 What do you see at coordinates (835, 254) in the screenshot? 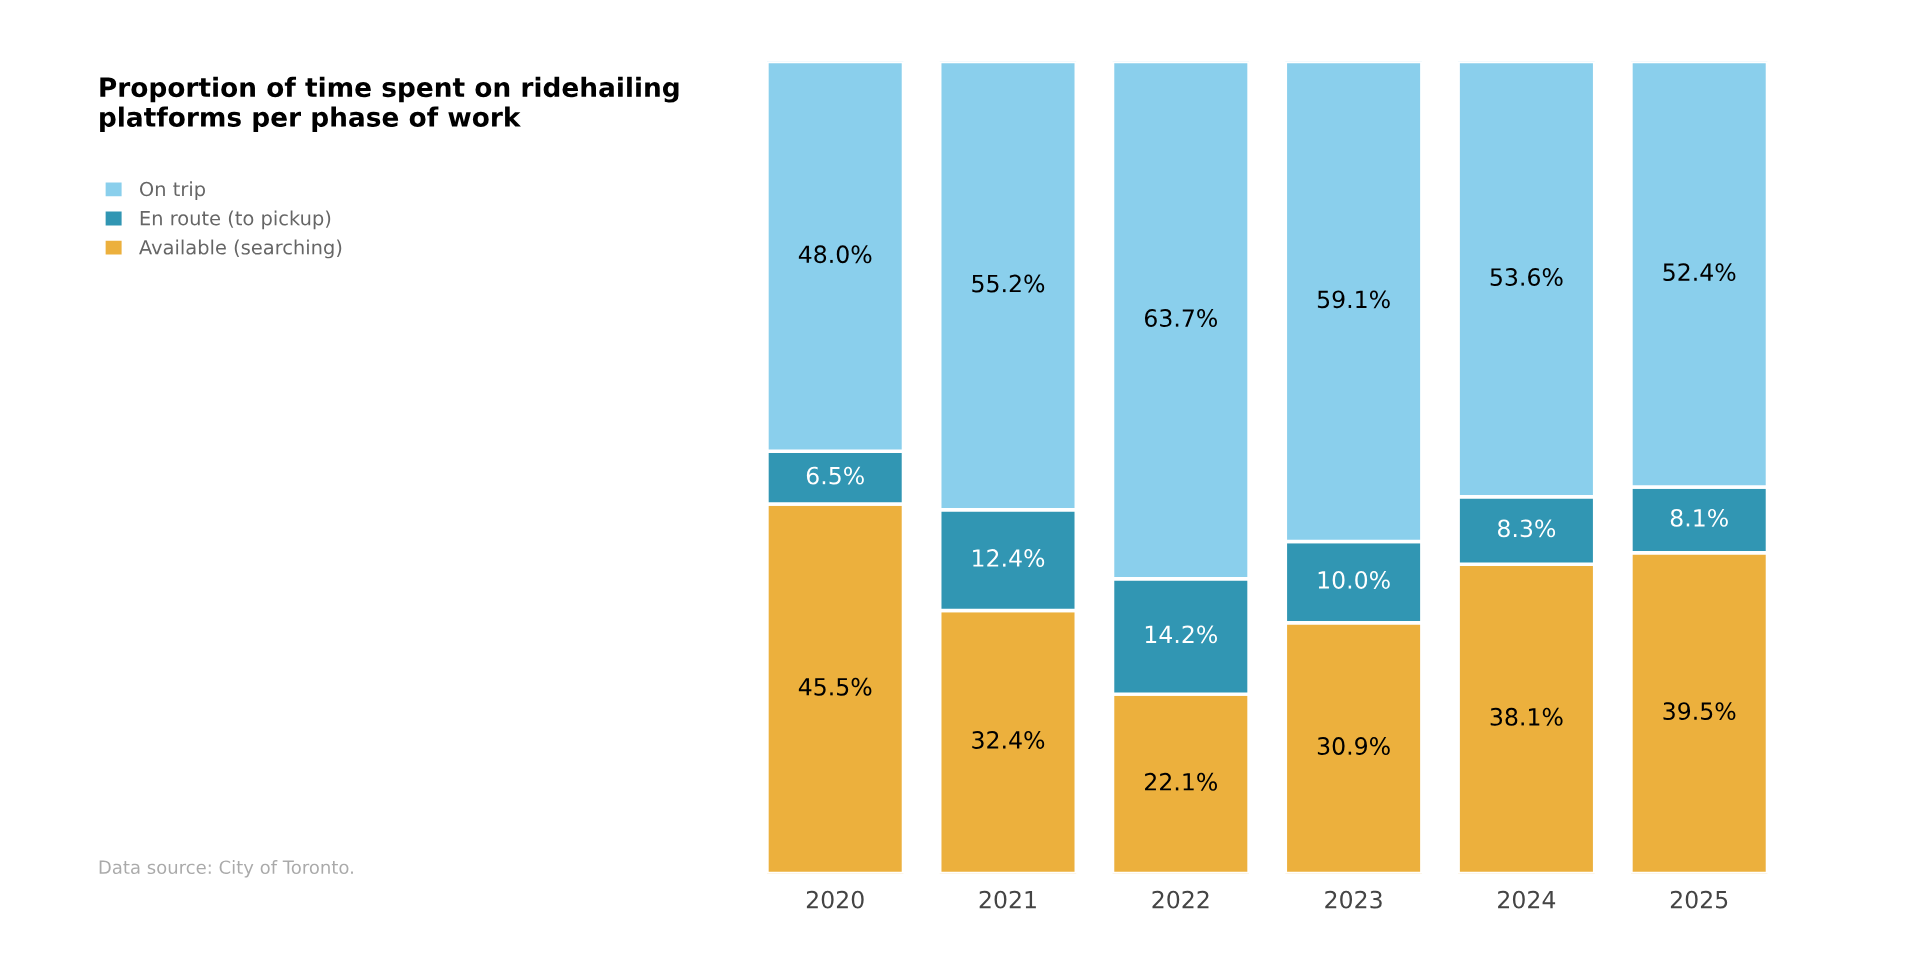
I see `data-label: 48.0%` at bounding box center [835, 254].